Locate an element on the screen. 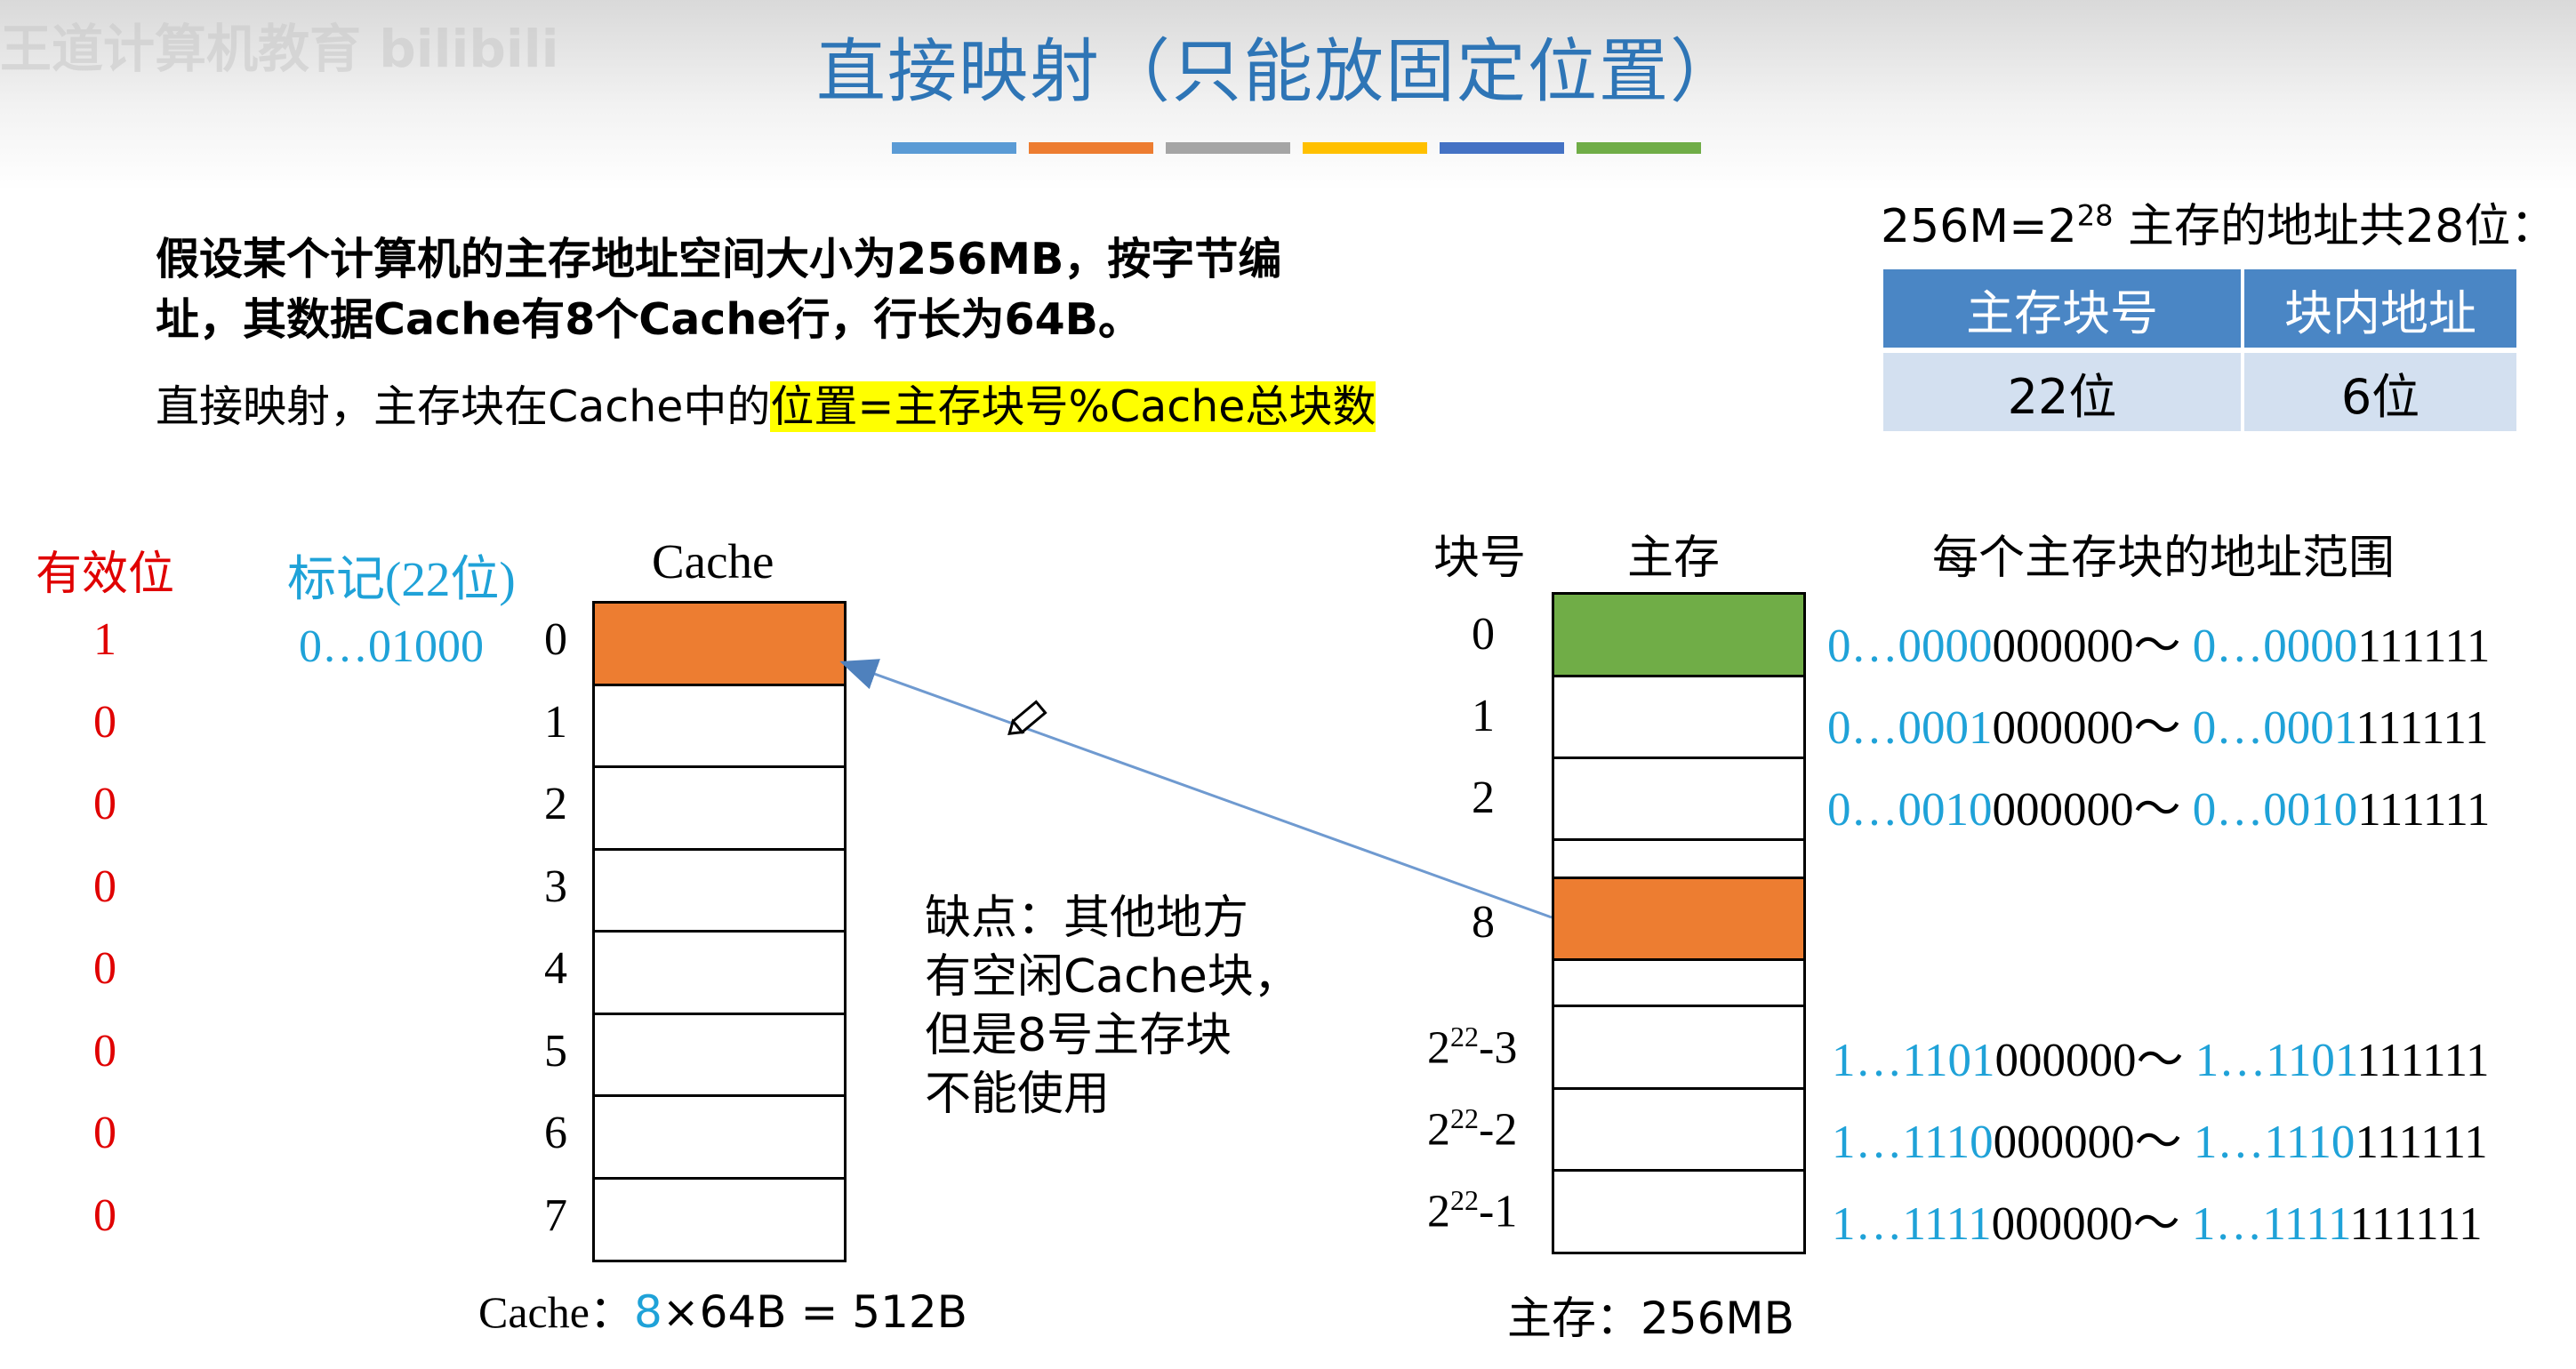  cache-caption: Cache：8×64B = 512B is located at coordinates (722, 1309).